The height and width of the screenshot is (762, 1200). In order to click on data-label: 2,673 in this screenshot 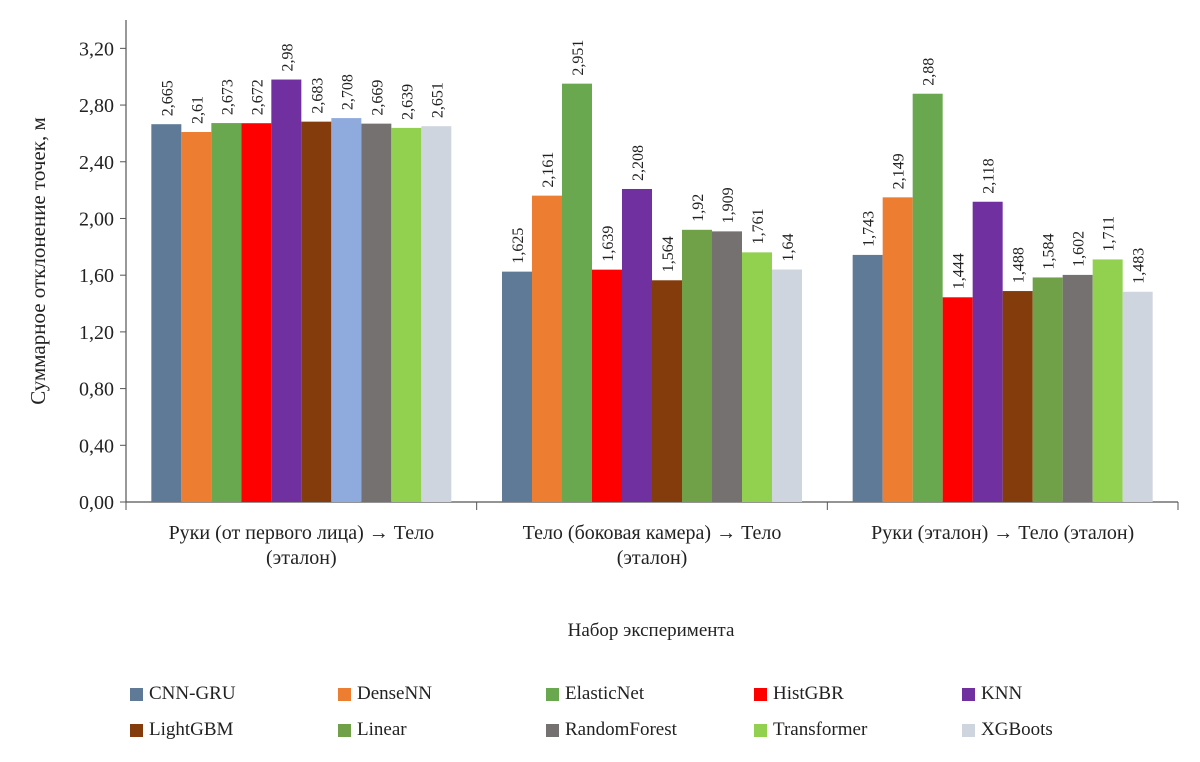, I will do `click(227, 97)`.